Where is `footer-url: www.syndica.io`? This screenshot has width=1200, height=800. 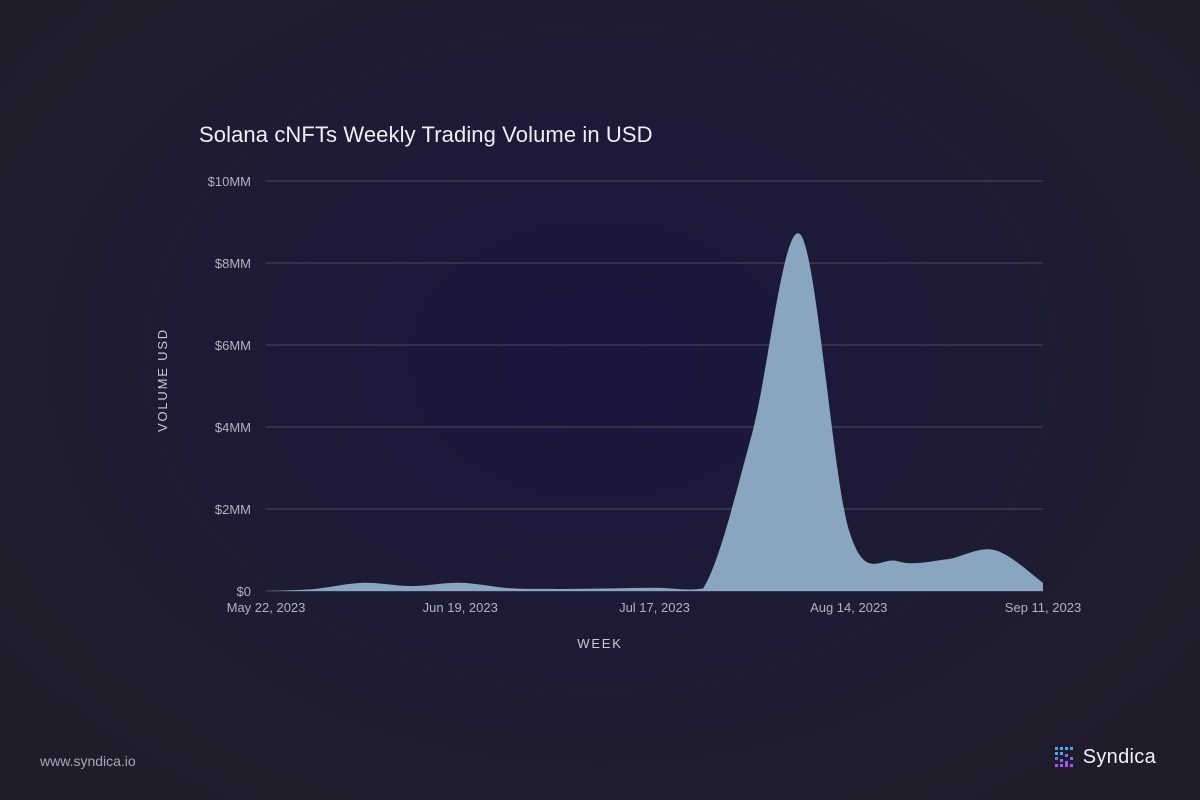 footer-url: www.syndica.io is located at coordinates (88, 761).